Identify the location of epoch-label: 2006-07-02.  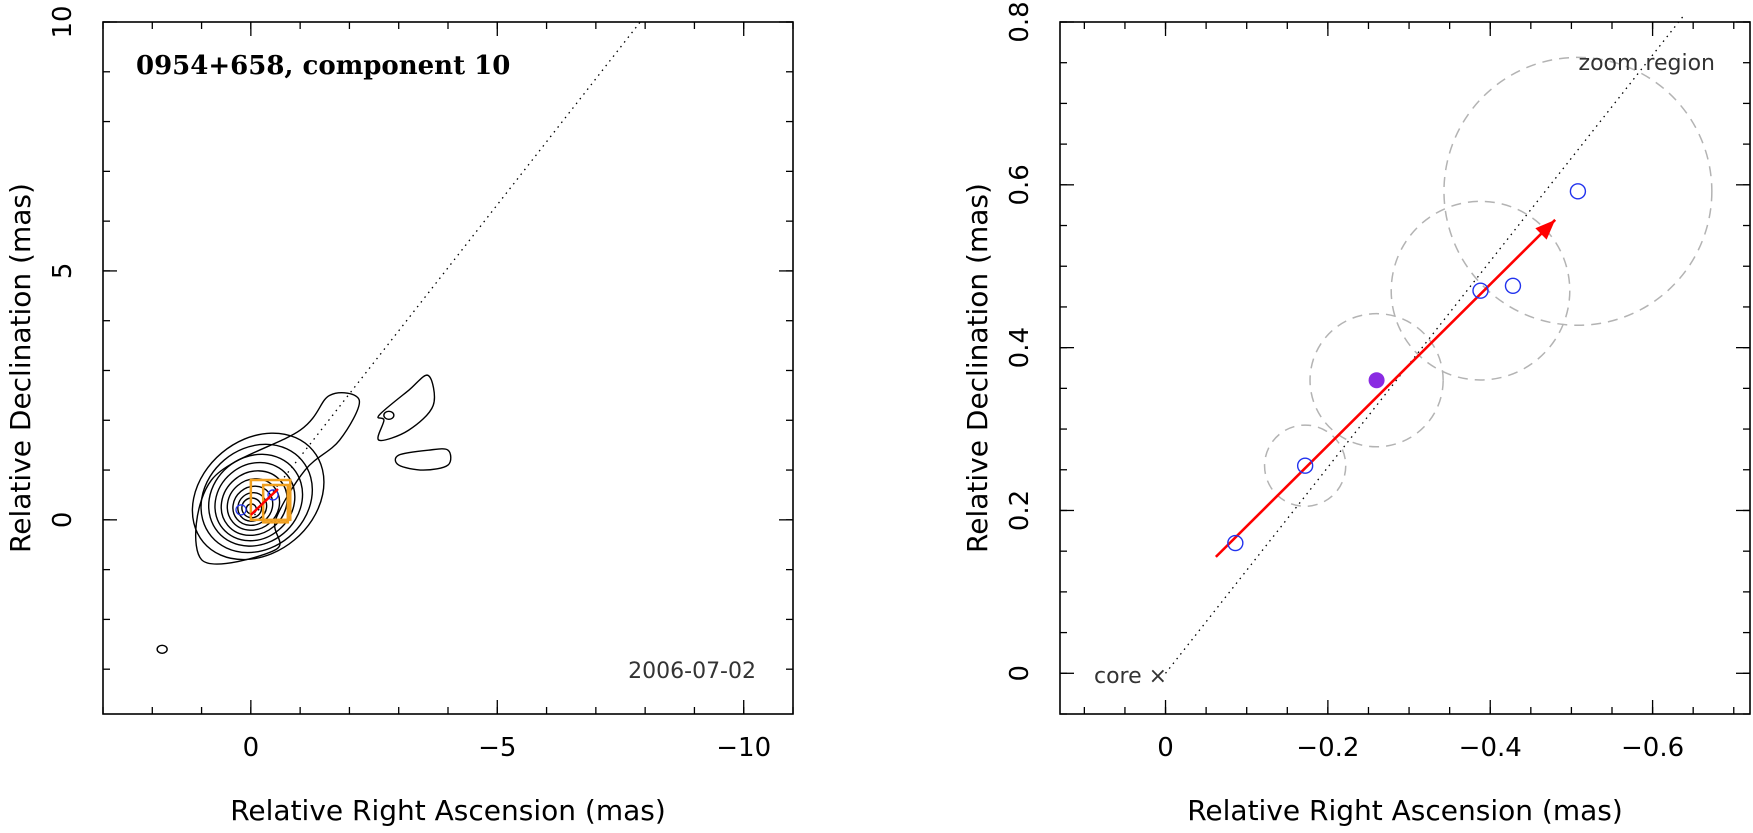
(692, 671).